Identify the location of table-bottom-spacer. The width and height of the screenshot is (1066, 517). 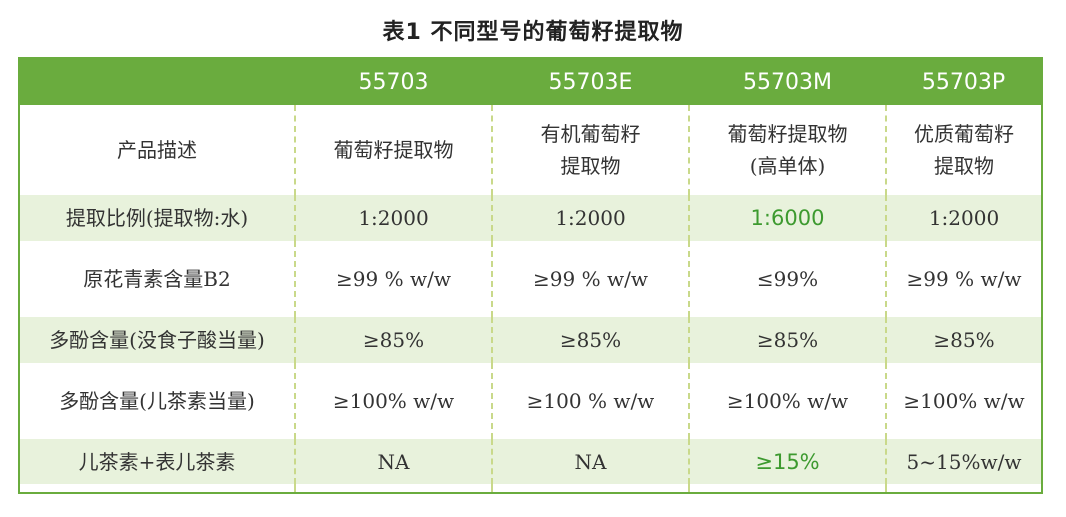
(530, 488).